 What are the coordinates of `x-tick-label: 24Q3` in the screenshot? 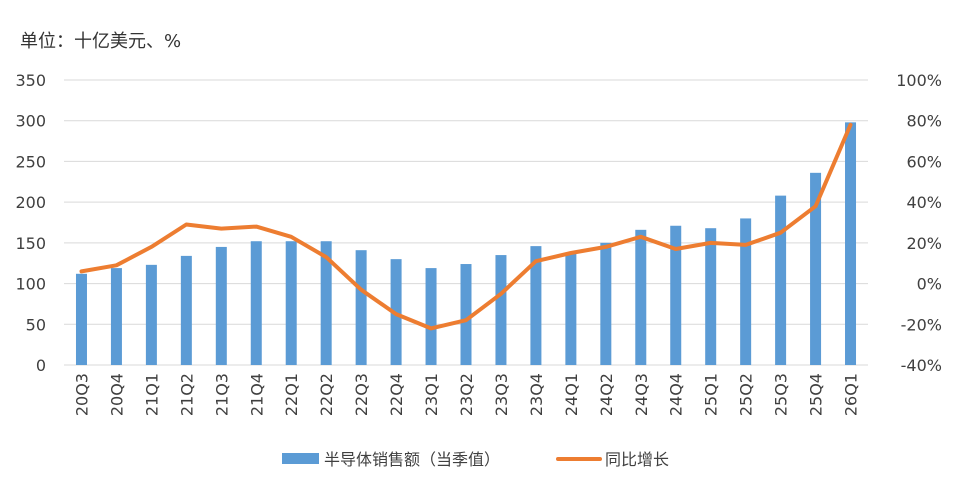 It's located at (641, 394).